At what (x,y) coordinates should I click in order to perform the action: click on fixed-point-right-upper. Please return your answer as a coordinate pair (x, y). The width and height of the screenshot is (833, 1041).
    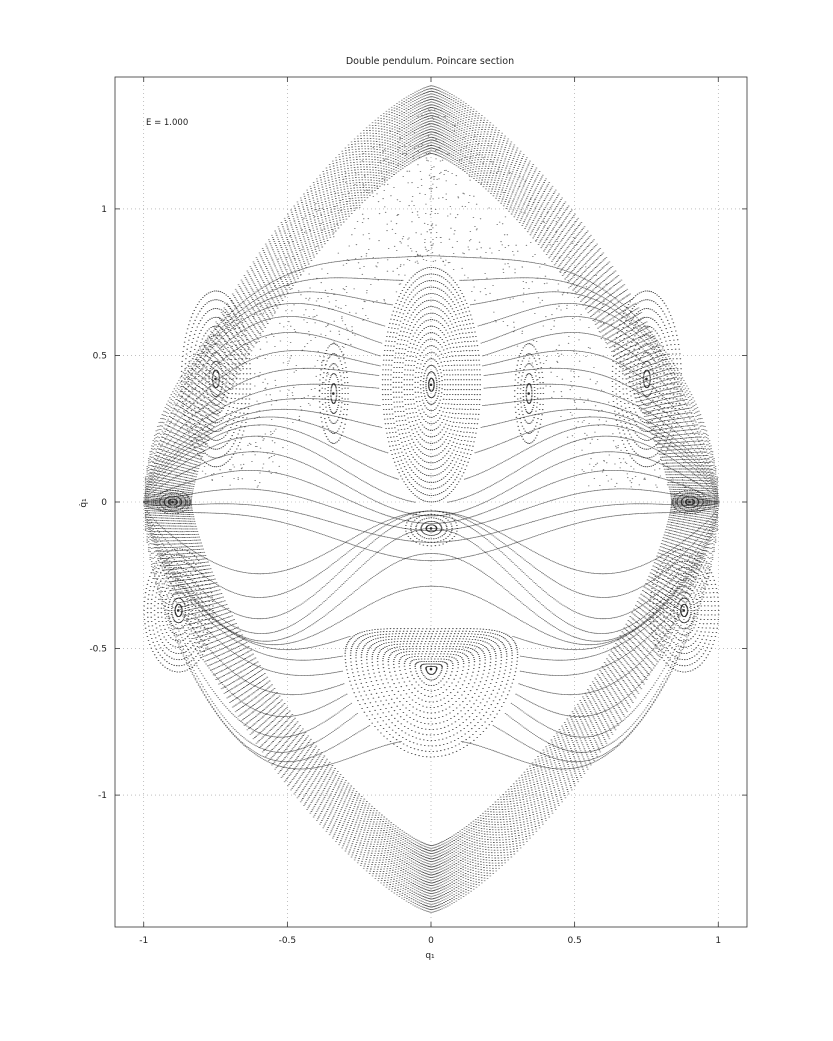
    Looking at the image, I should click on (646, 379).